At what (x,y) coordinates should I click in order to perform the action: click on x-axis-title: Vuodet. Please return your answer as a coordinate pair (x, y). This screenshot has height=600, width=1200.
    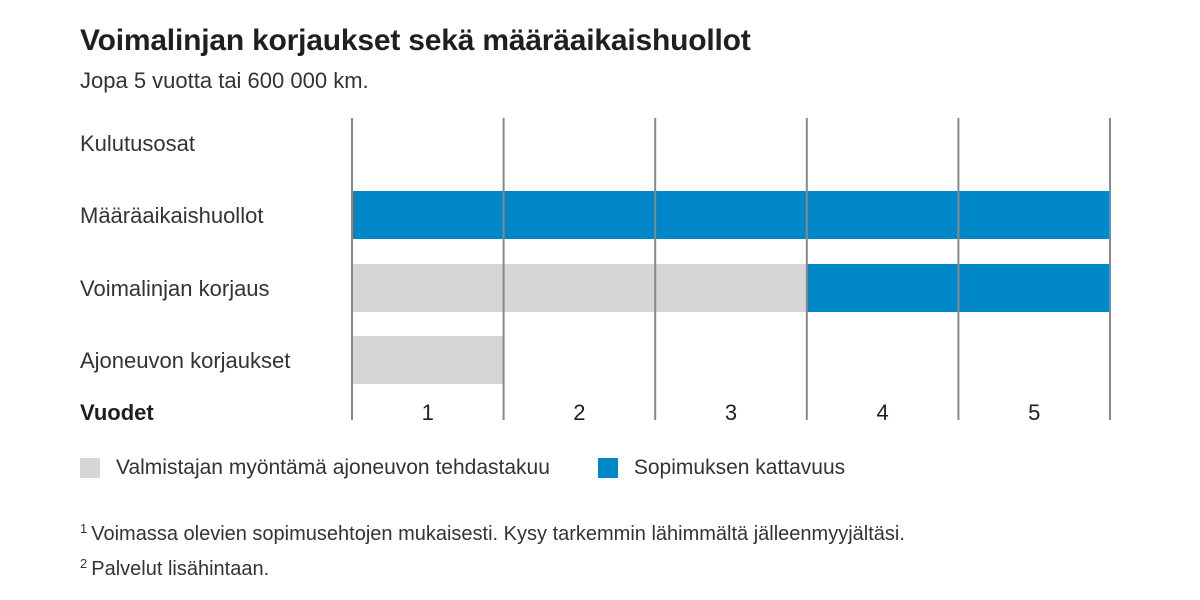
    Looking at the image, I should click on (117, 412).